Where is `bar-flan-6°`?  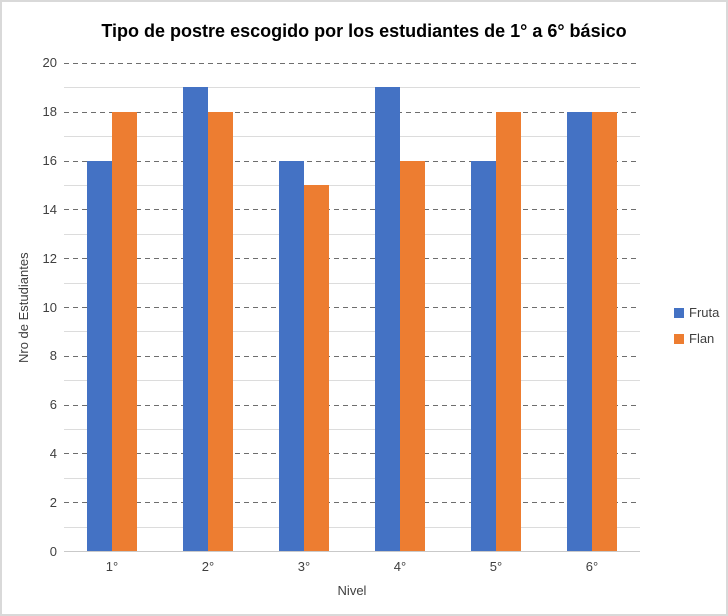
bar-flan-6° is located at coordinates (604, 331).